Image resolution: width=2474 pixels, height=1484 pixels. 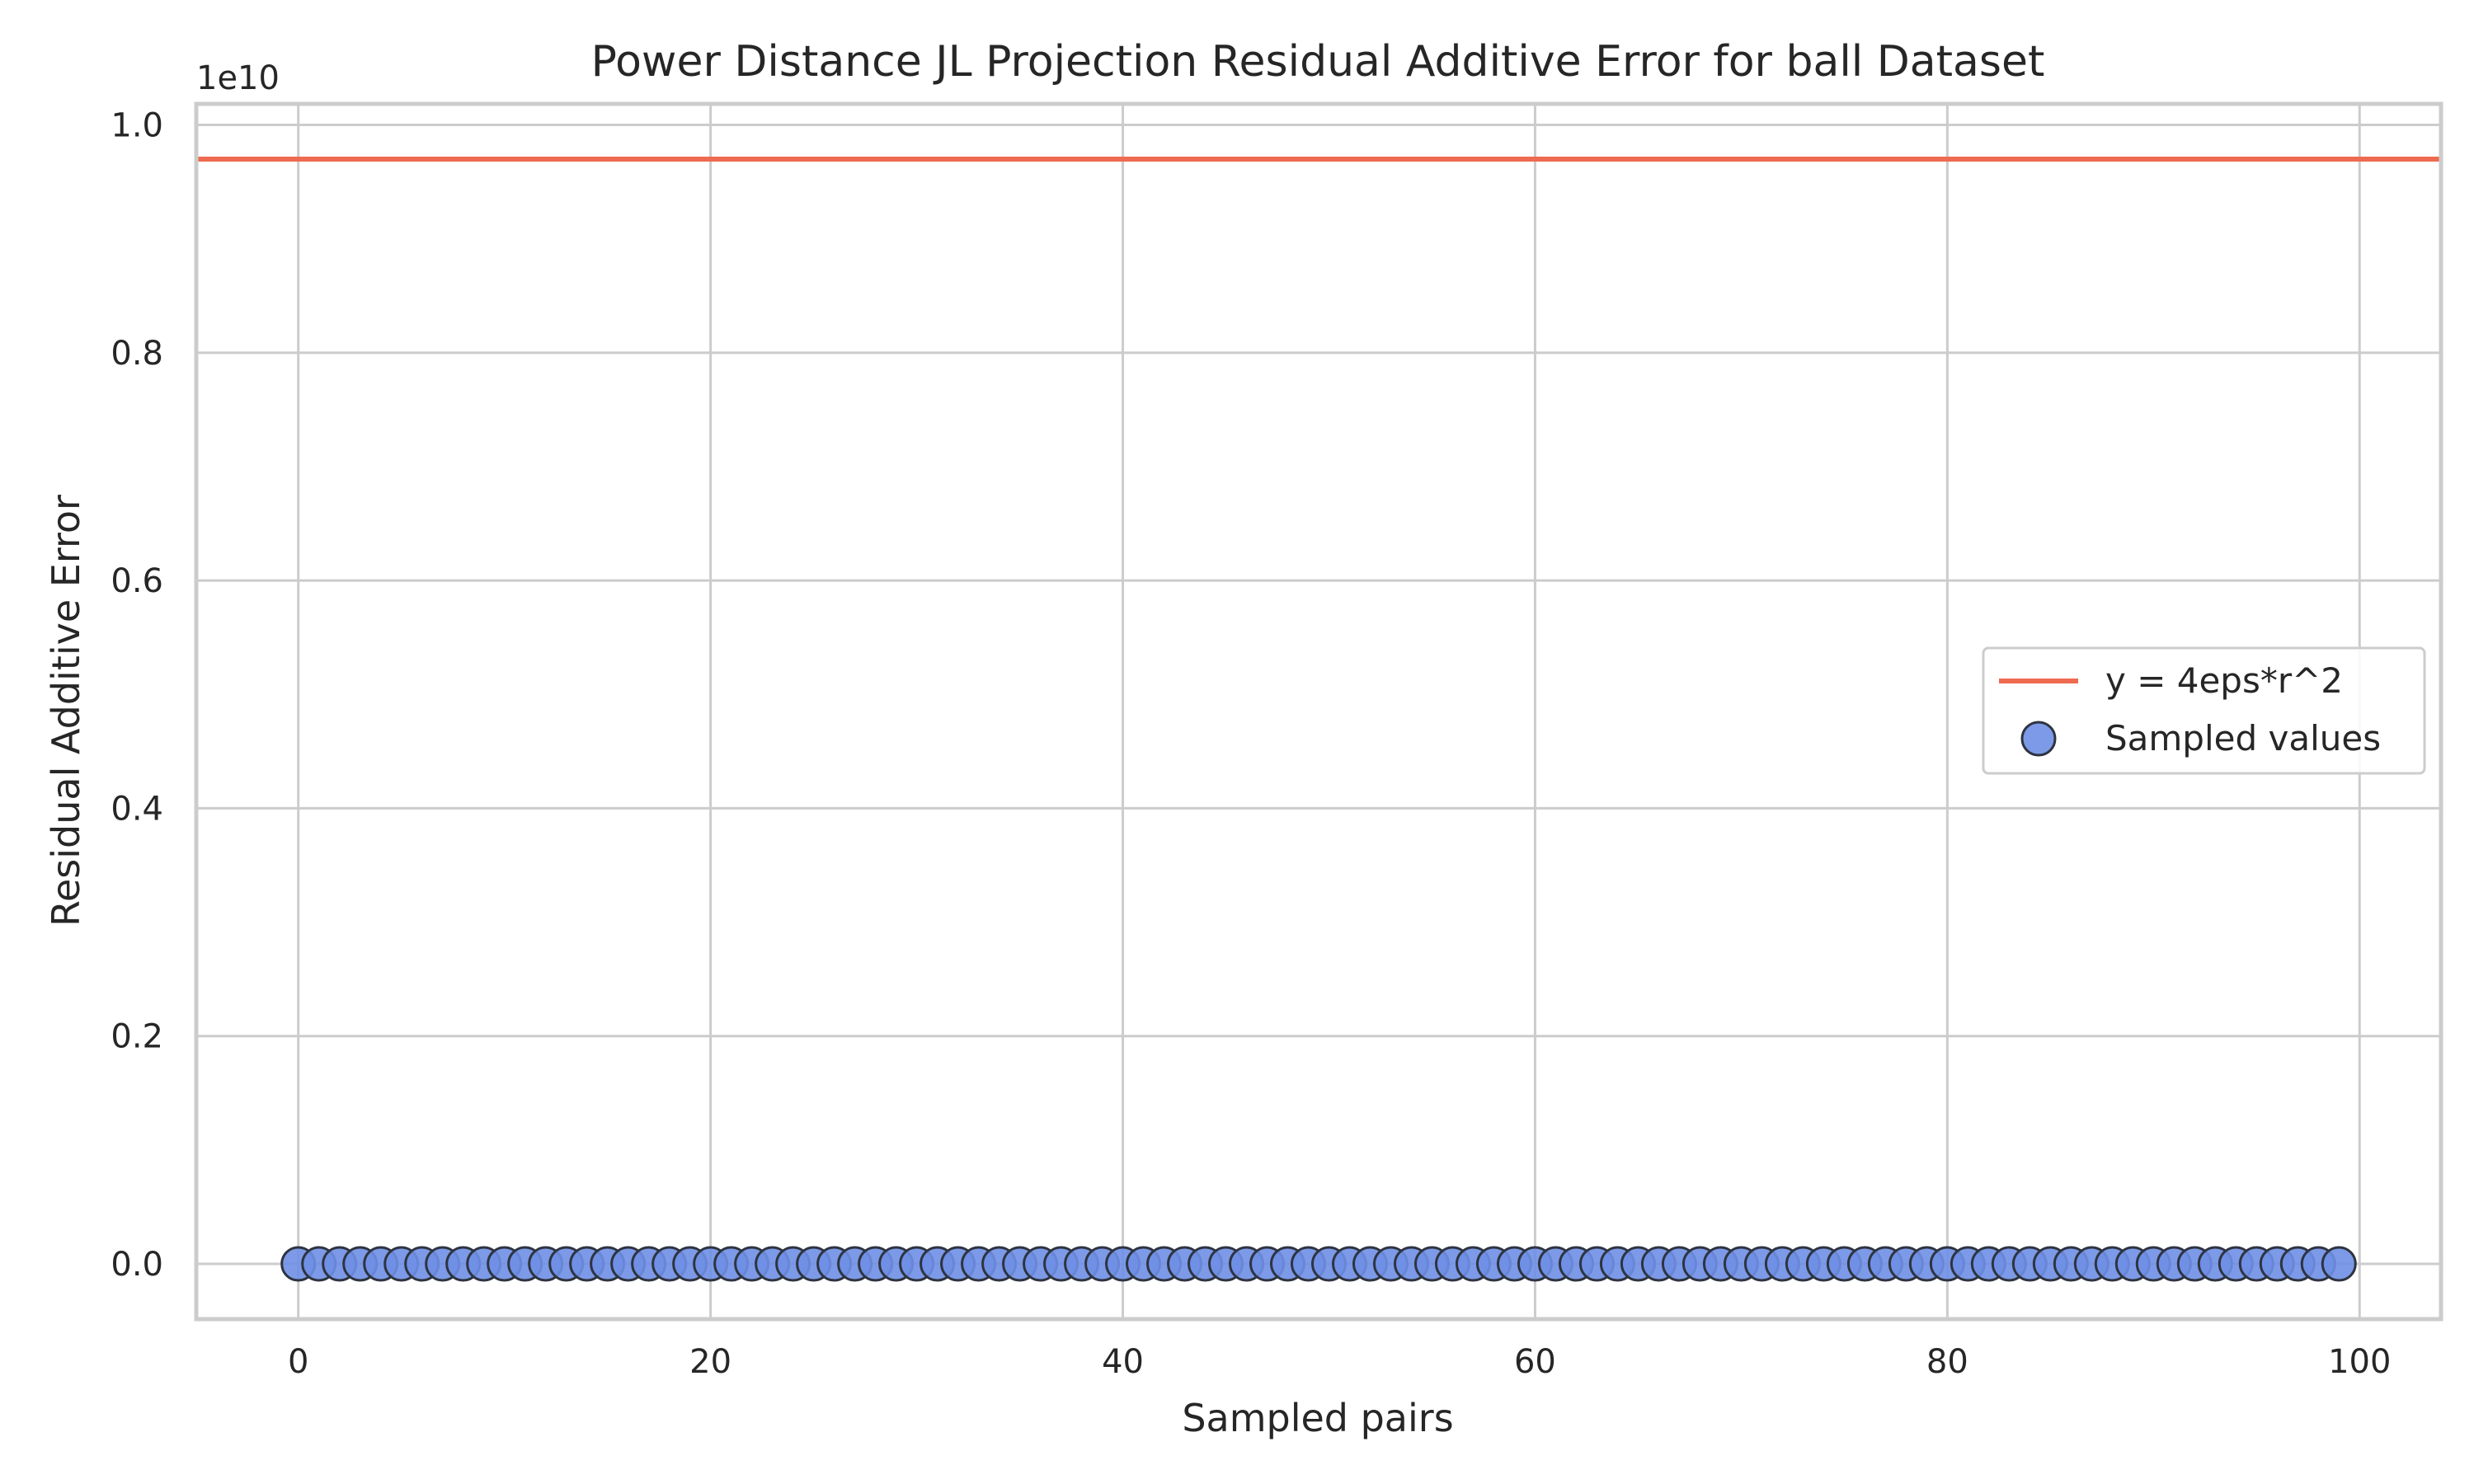 What do you see at coordinates (1123, 1362) in the screenshot?
I see `x-tick-label: 40` at bounding box center [1123, 1362].